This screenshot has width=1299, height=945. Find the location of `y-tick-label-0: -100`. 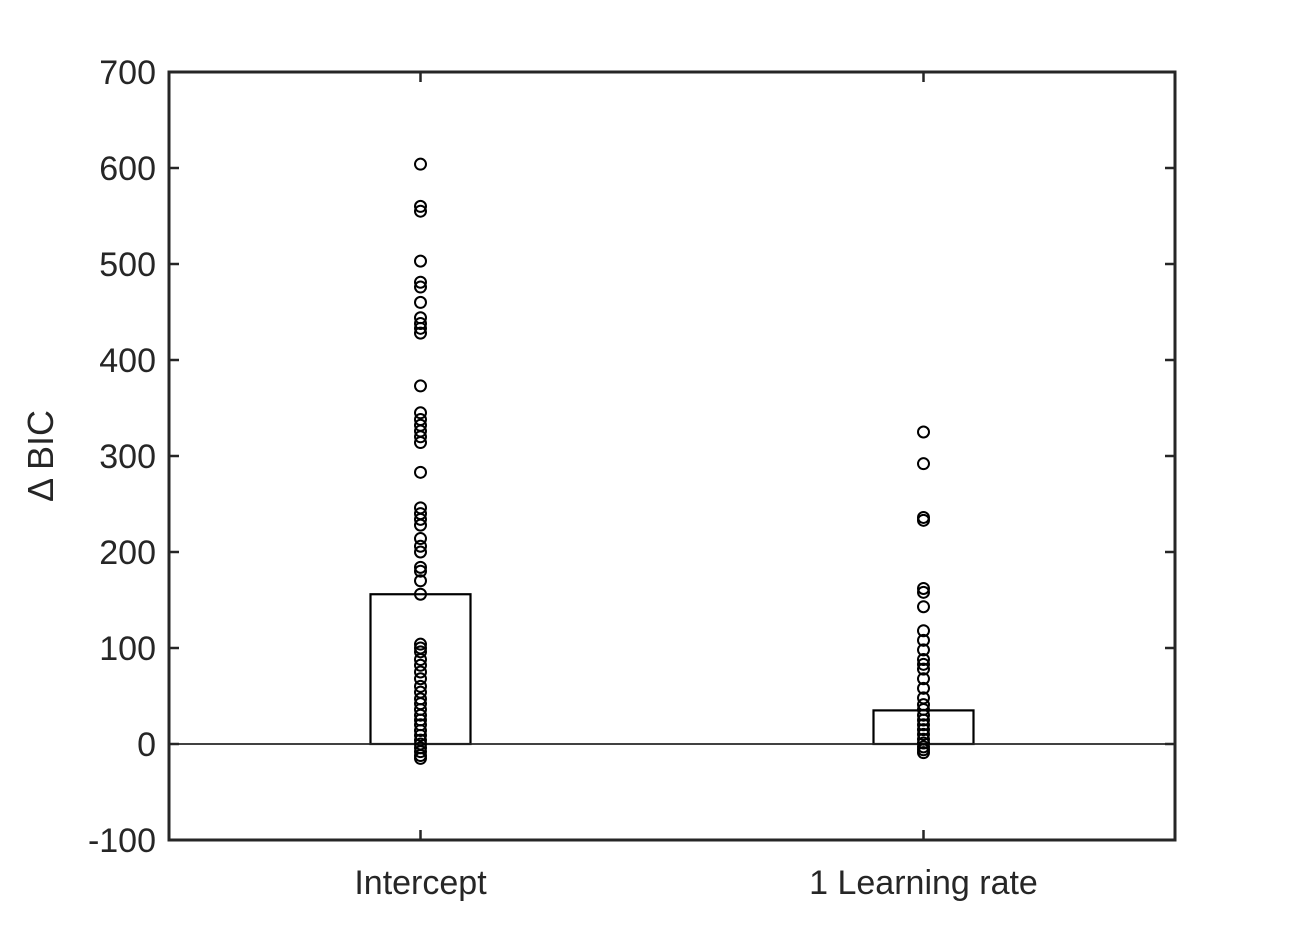

y-tick-label-0: -100 is located at coordinates (122, 841).